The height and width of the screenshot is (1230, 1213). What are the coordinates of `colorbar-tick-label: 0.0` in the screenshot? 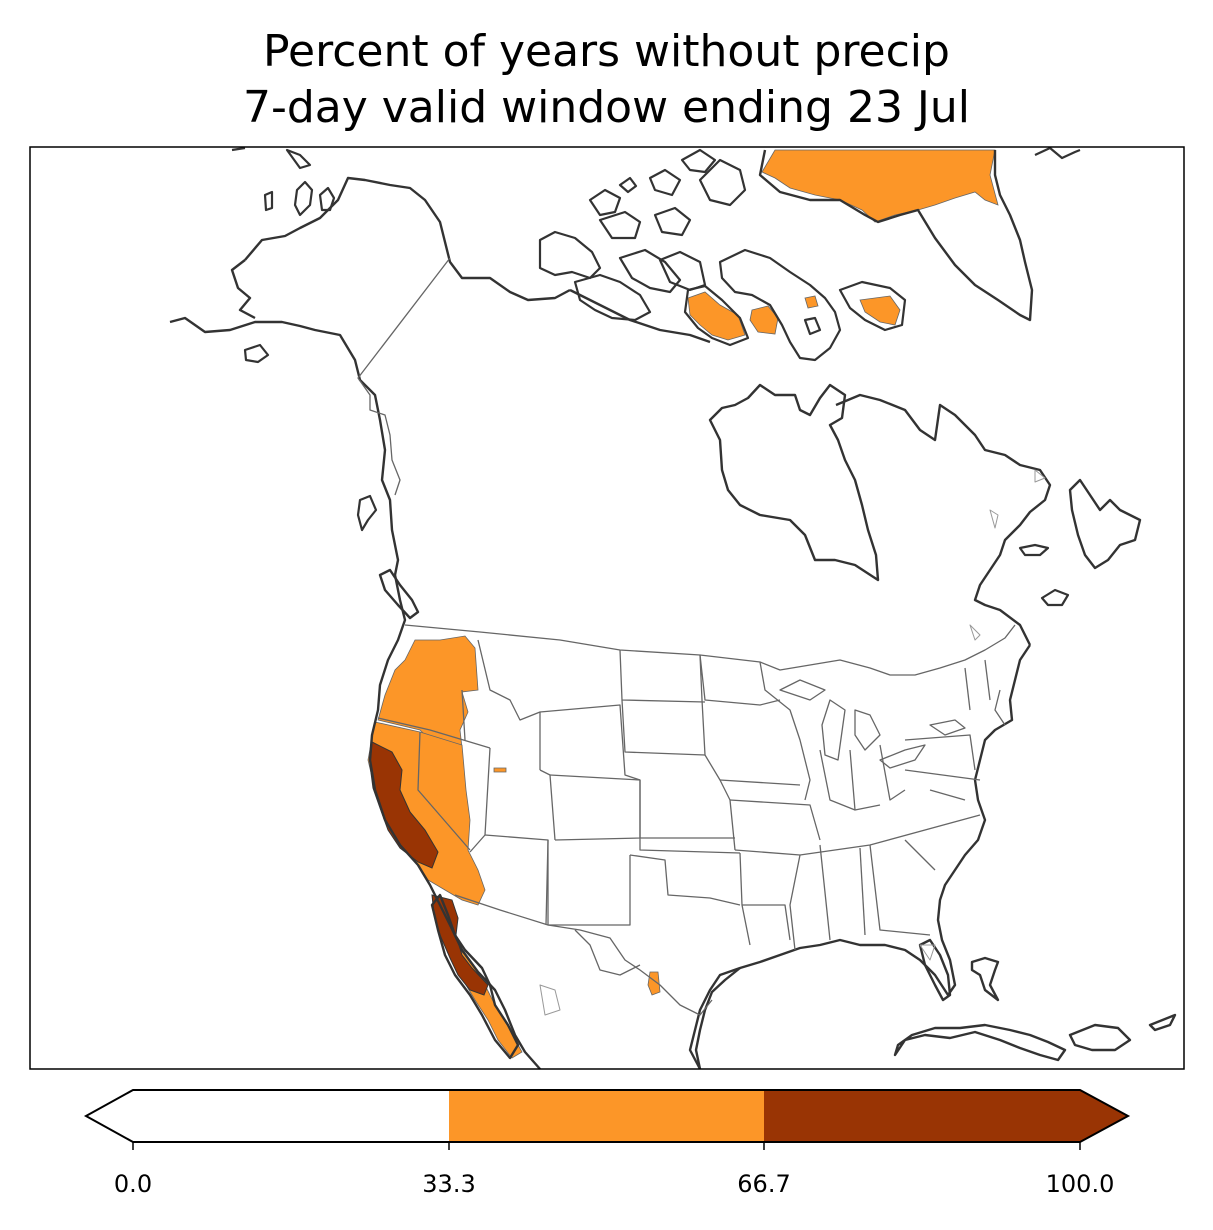 It's located at (133, 1184).